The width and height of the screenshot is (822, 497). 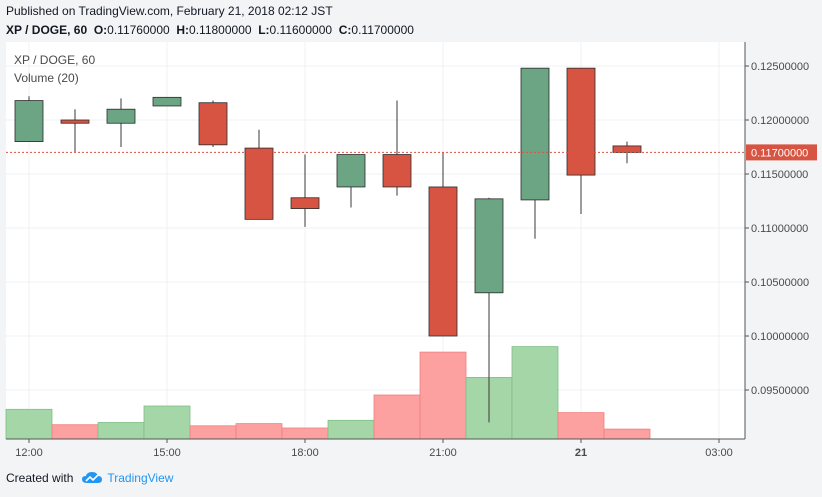 I want to click on time-axis: 12:00 15:00 18:00 21:00 21 03:00, so click(x=375, y=448).